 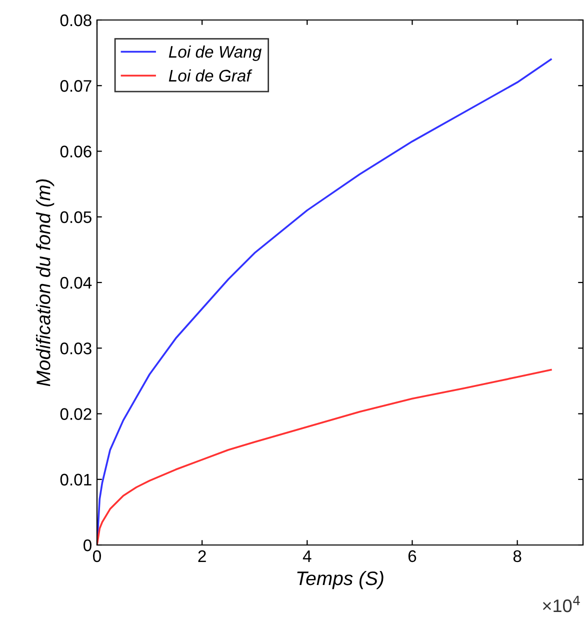 What do you see at coordinates (76, 414) in the screenshot?
I see `y-tick-label: 0.02` at bounding box center [76, 414].